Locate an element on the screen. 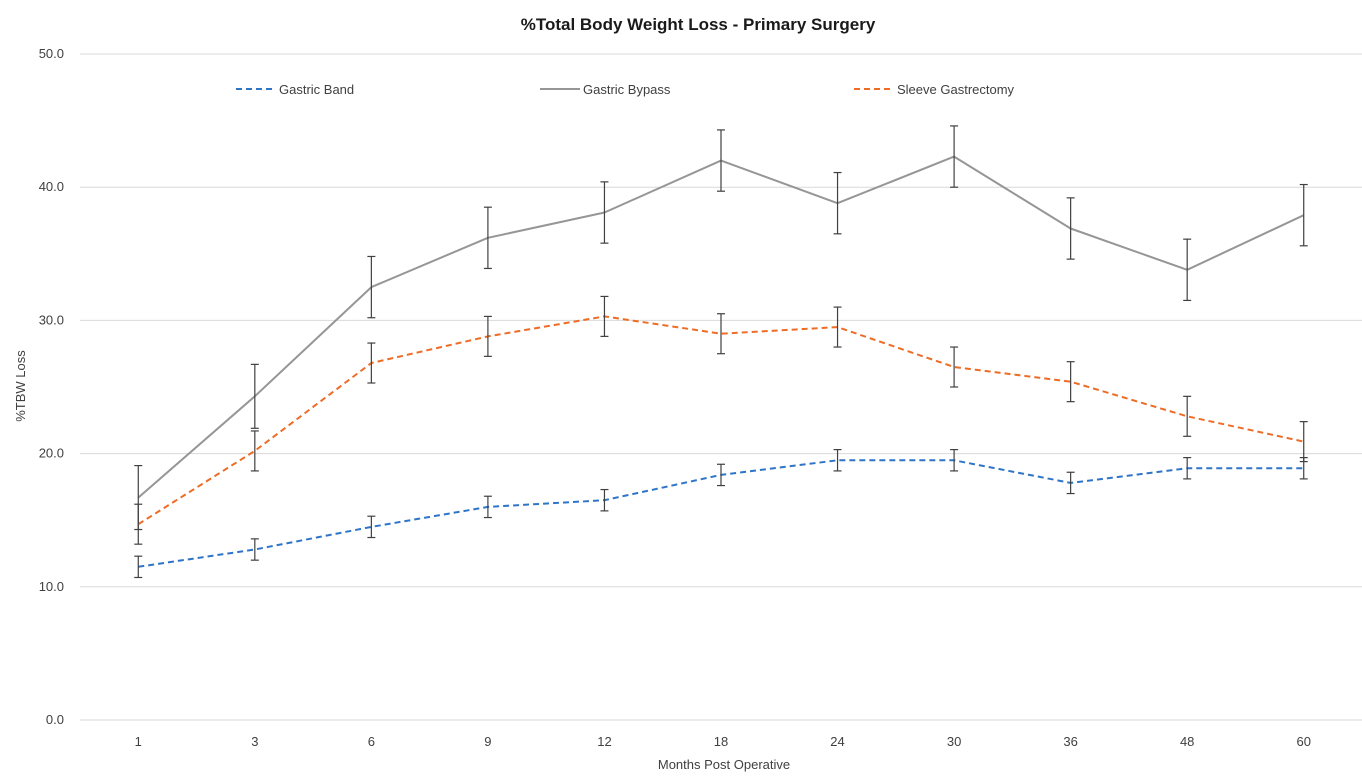 This screenshot has width=1362, height=778. legend-label: Gastric Band is located at coordinates (316, 89).